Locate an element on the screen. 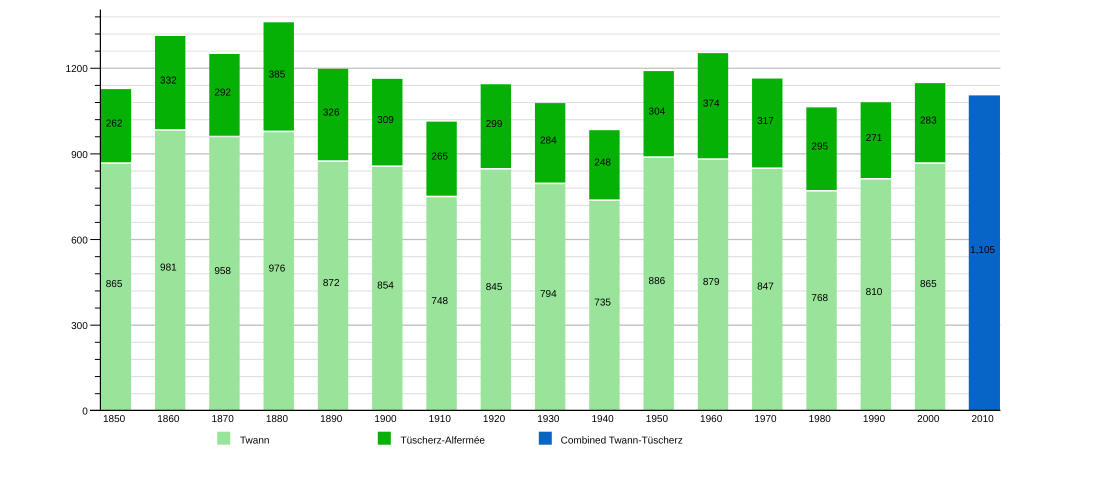  svg-text: 958 is located at coordinates (222, 271).